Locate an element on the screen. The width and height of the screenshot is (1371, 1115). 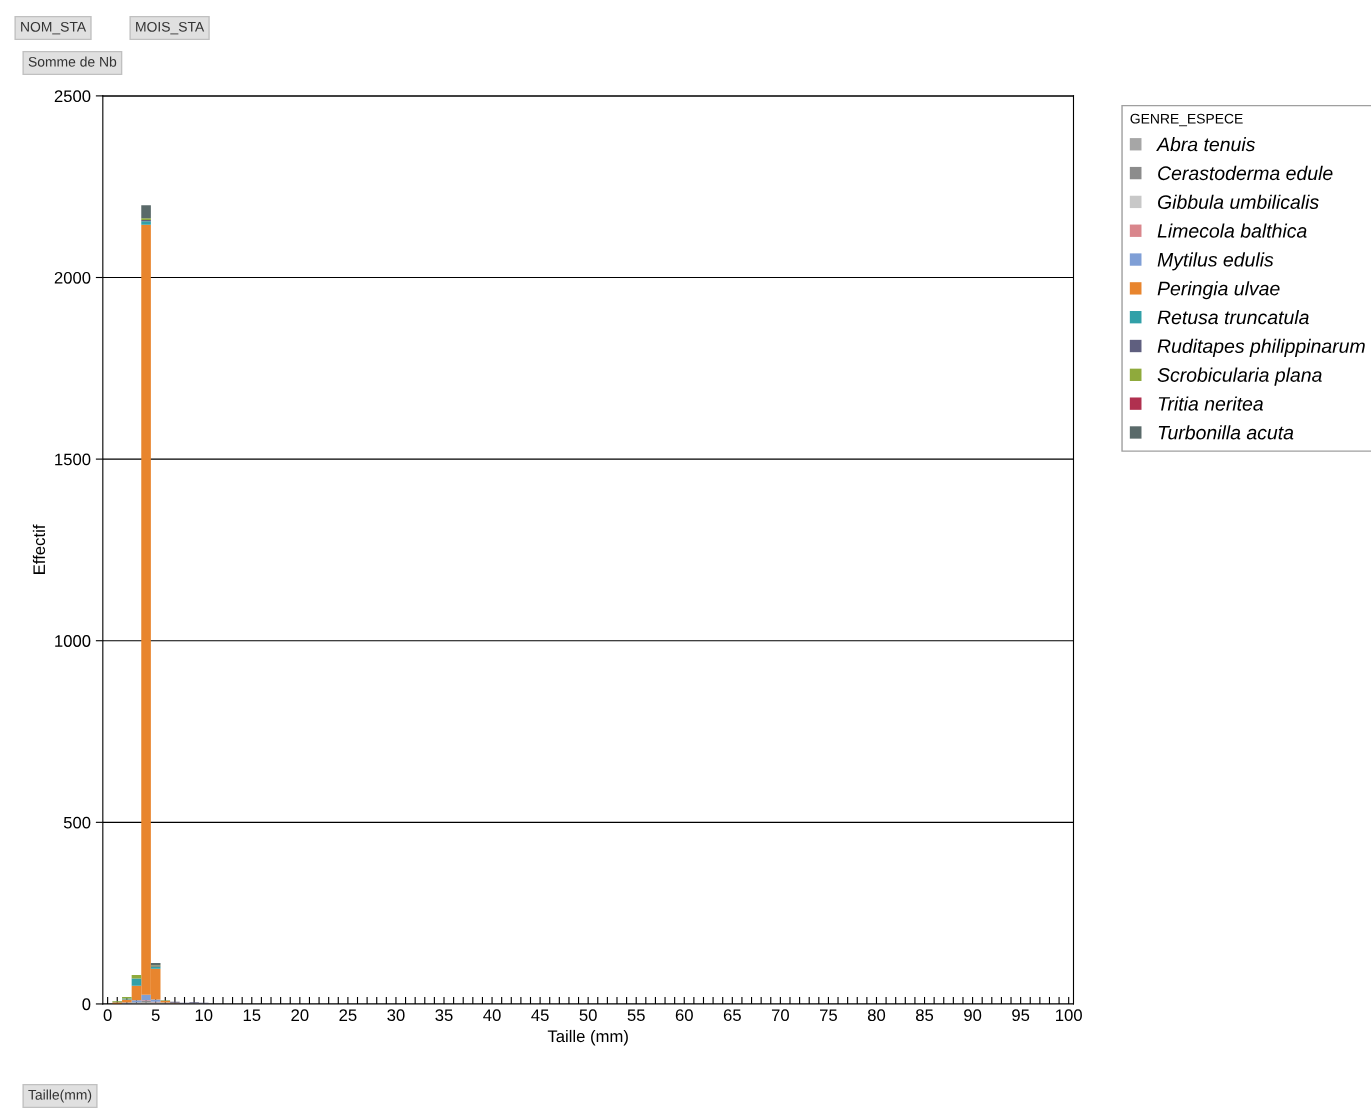
legend-label: Abra tenuis is located at coordinates (1206, 144).